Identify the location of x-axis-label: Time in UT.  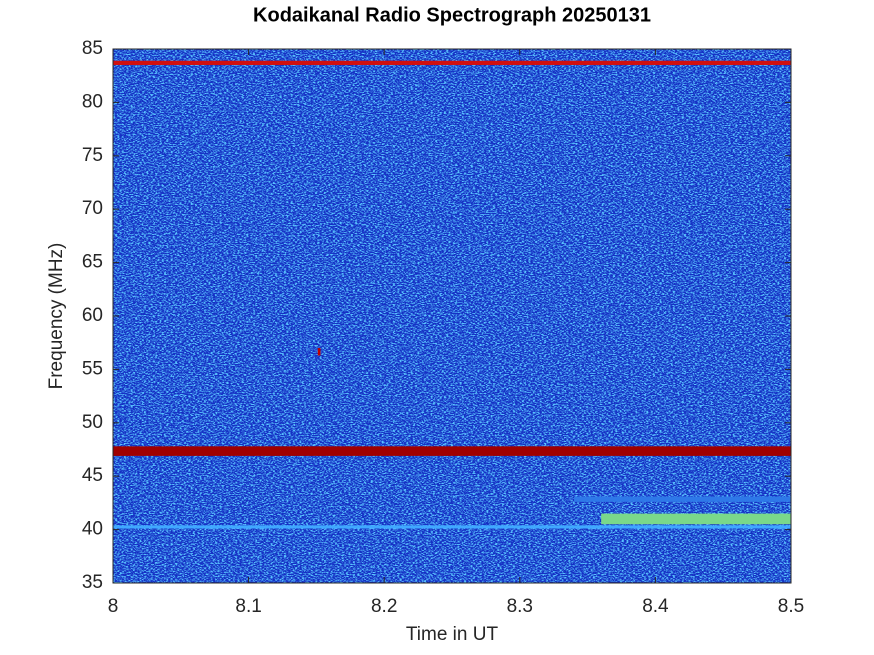
(452, 634).